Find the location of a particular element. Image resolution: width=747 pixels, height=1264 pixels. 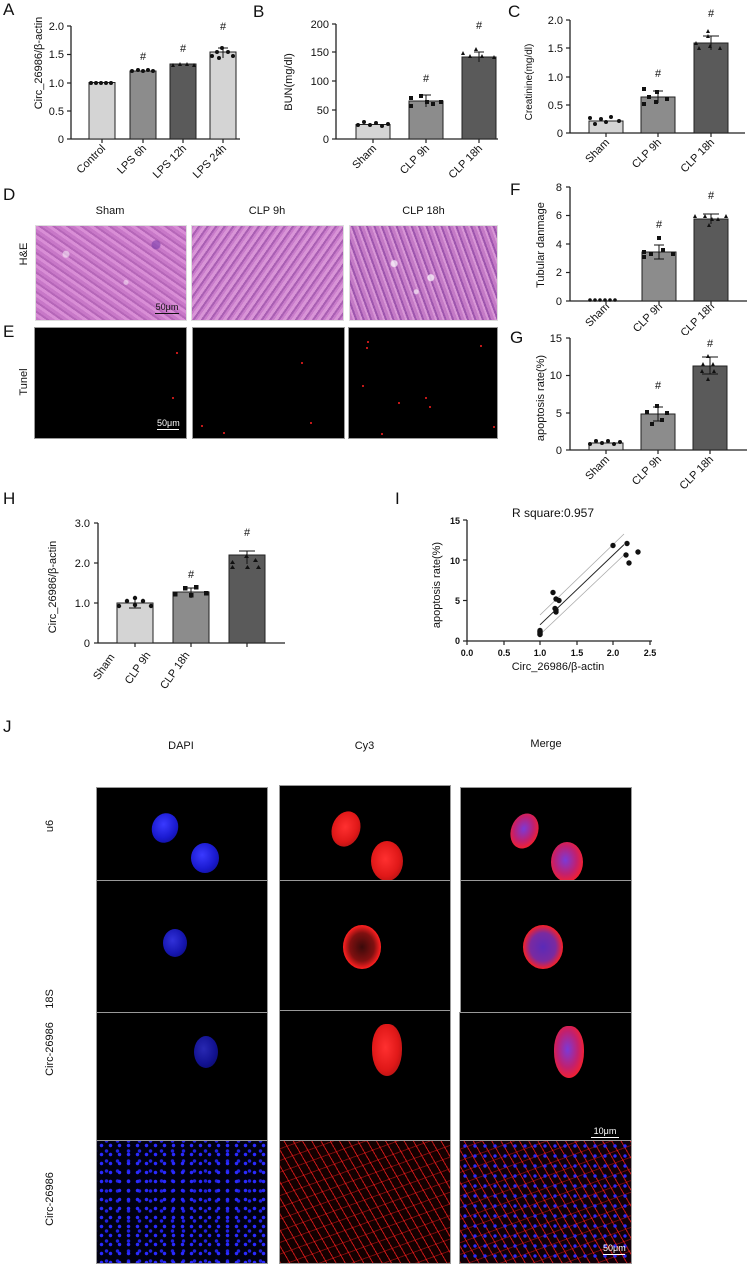

panel-label-j: J is located at coordinates (7, 726).